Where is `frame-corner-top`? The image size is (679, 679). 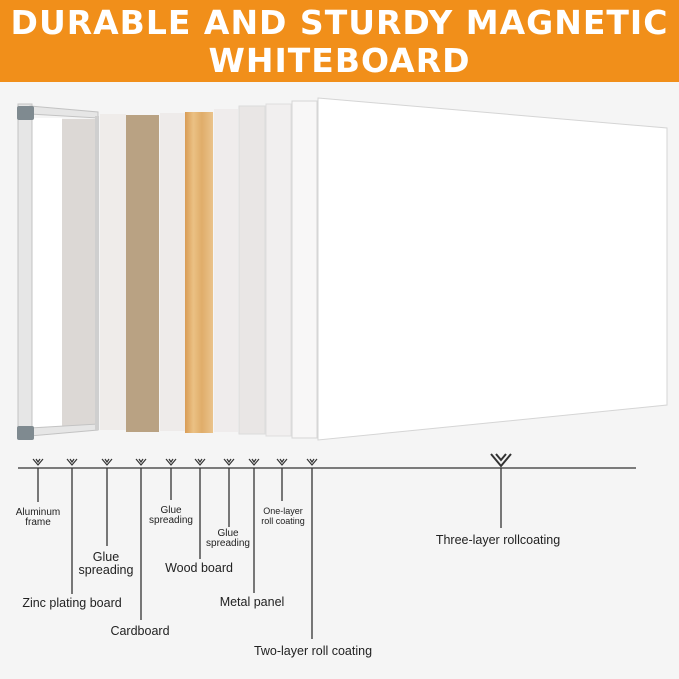 frame-corner-top is located at coordinates (25, 113).